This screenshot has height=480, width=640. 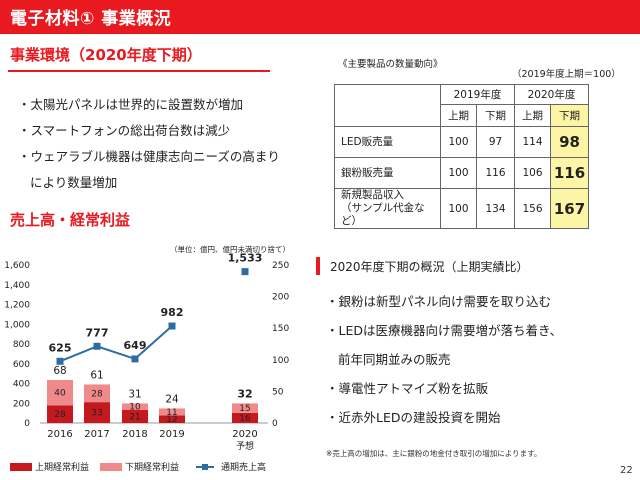 I want to click on product-table-base-note: （2019年度上期＝100）, so click(x=566, y=74).